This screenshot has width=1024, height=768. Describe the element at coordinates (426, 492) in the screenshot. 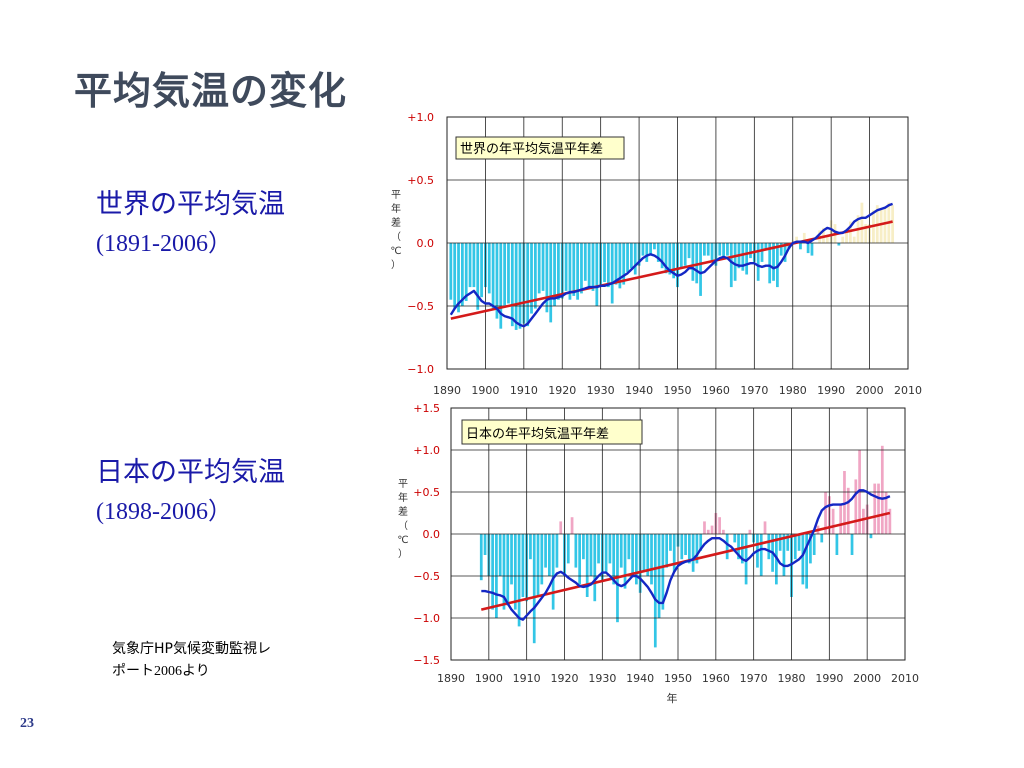

I see `japan-y-tick-label: +0.5` at that location.